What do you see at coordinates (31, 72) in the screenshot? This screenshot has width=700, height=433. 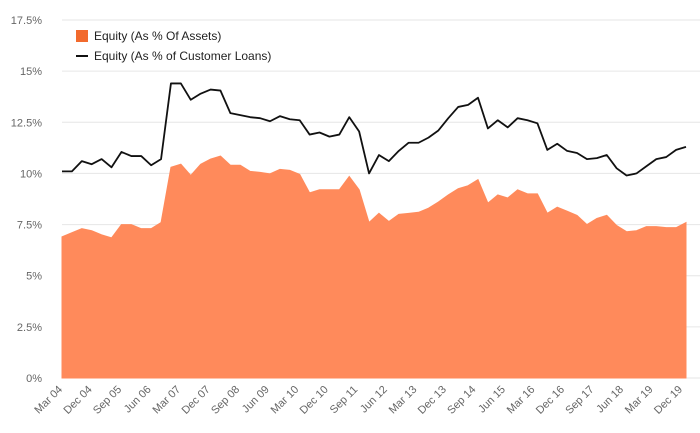 I see `y-tick-label: 15%` at bounding box center [31, 72].